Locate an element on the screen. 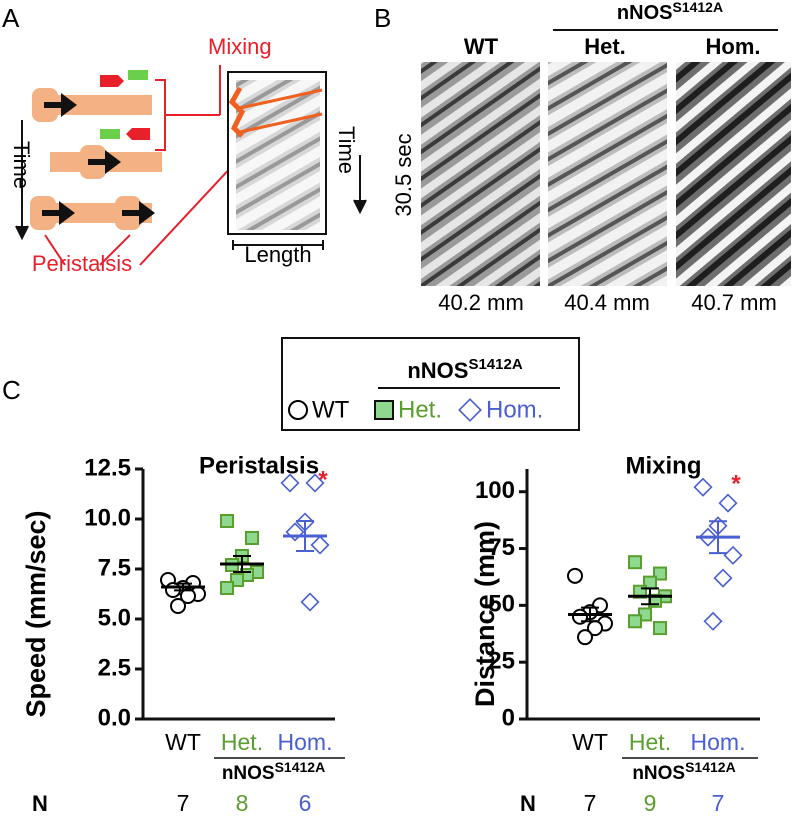  column-label: Hom. is located at coordinates (733, 46).